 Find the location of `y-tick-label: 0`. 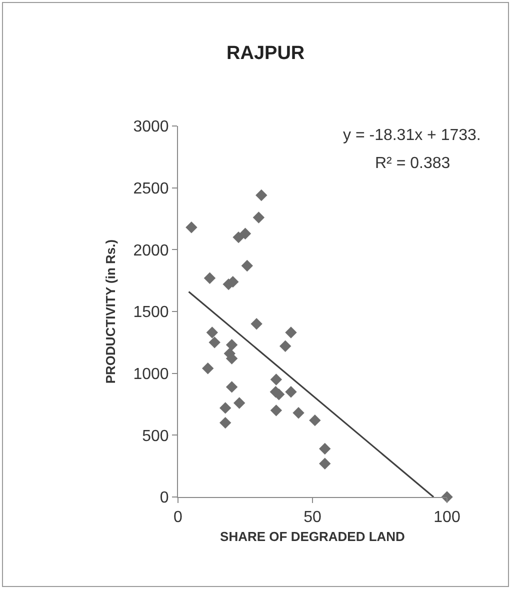

y-tick-label: 0 is located at coordinates (164, 498).